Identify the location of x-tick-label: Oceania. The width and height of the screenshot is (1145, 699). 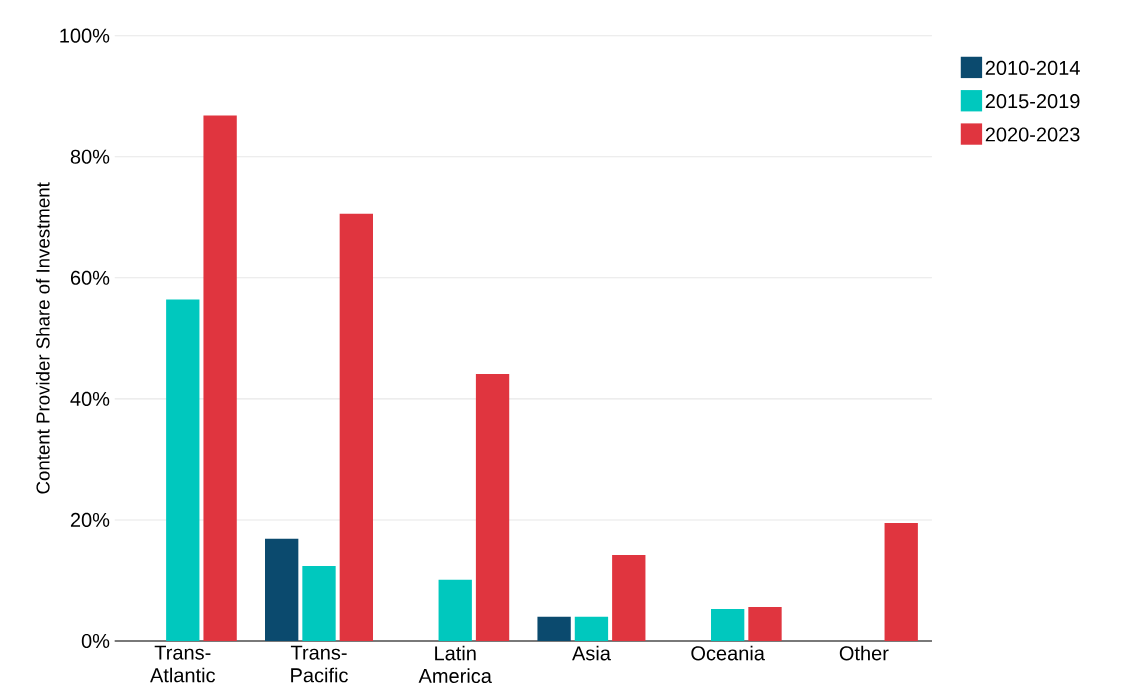
(728, 653).